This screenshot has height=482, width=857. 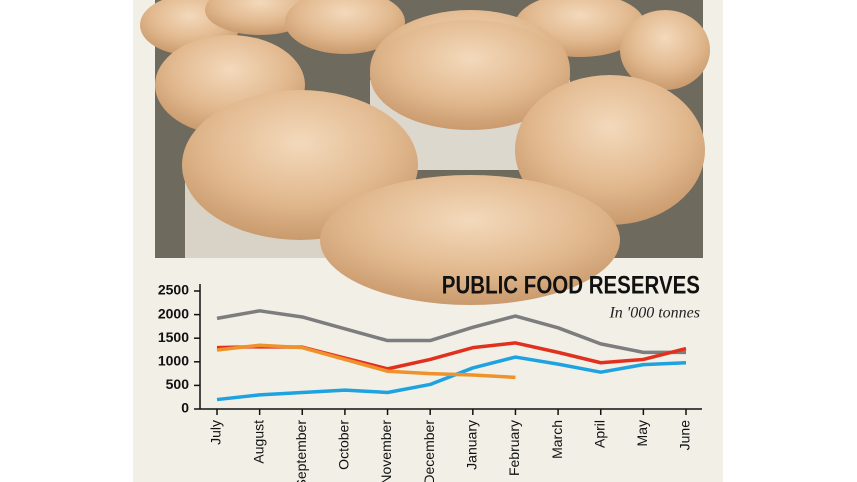 I want to click on chart-subtitle: In '000 tonnes, so click(x=654, y=313).